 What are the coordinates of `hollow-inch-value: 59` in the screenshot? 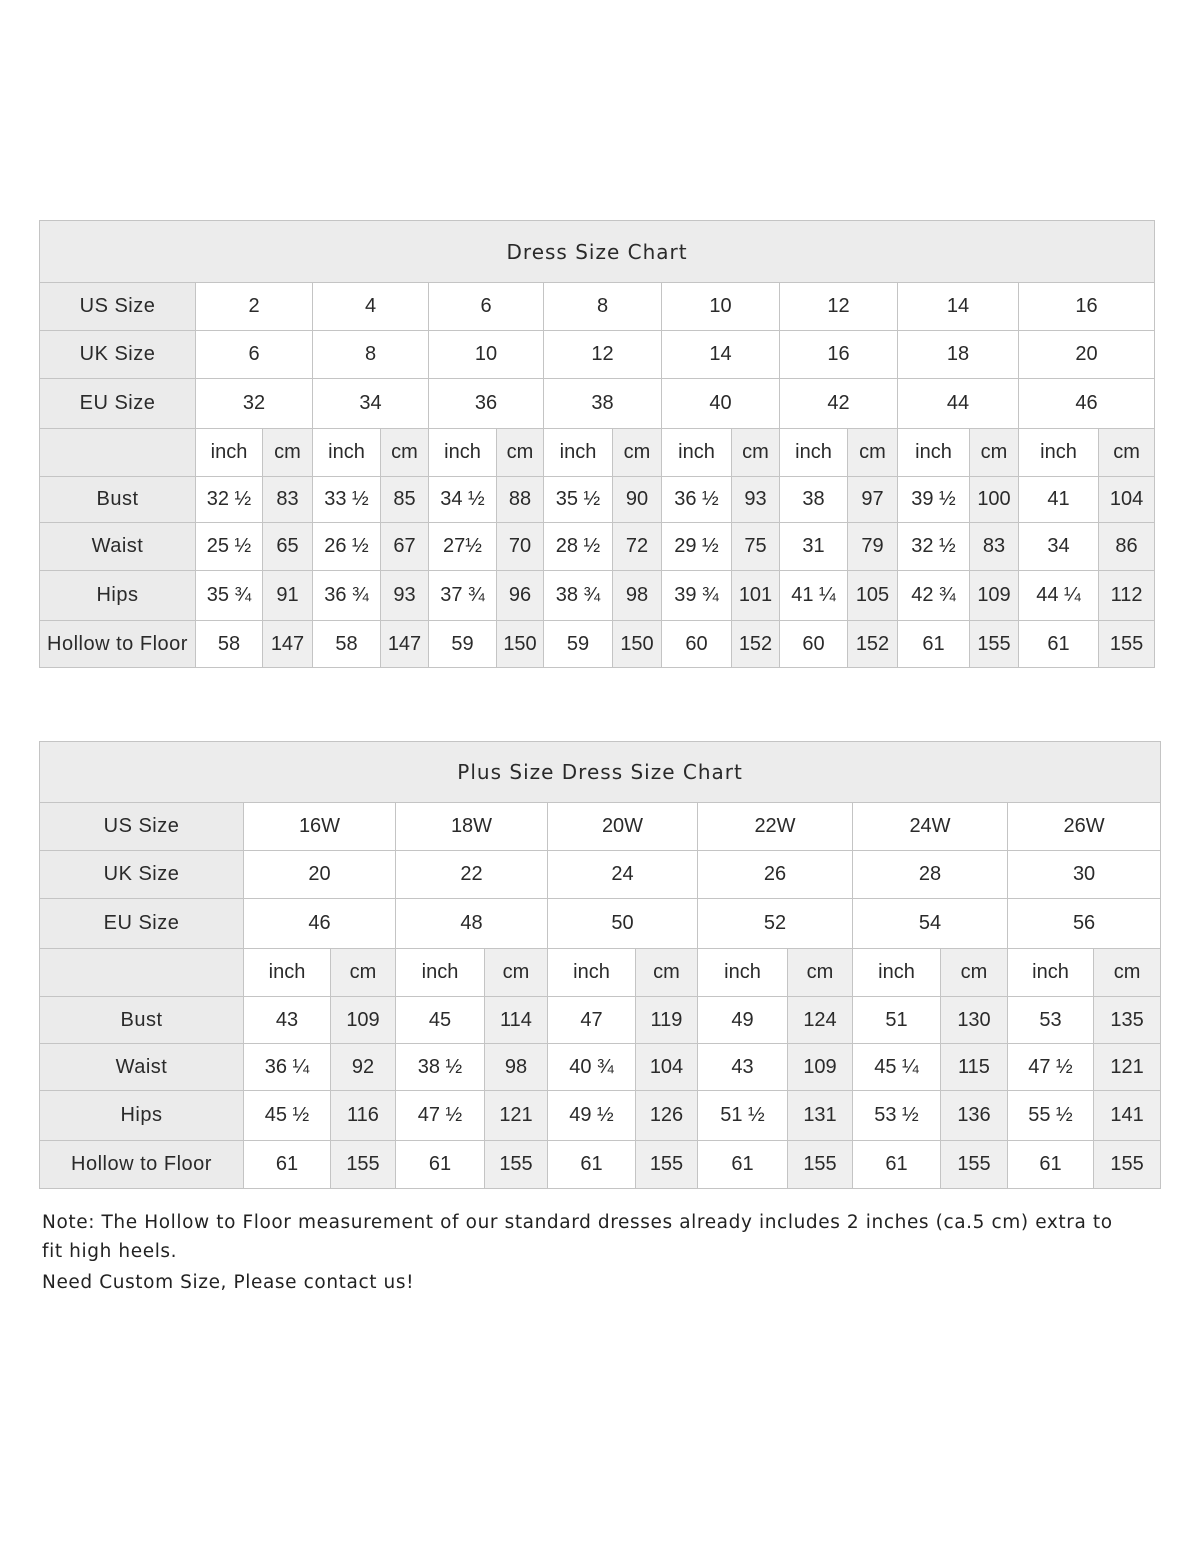 It's located at (578, 644).